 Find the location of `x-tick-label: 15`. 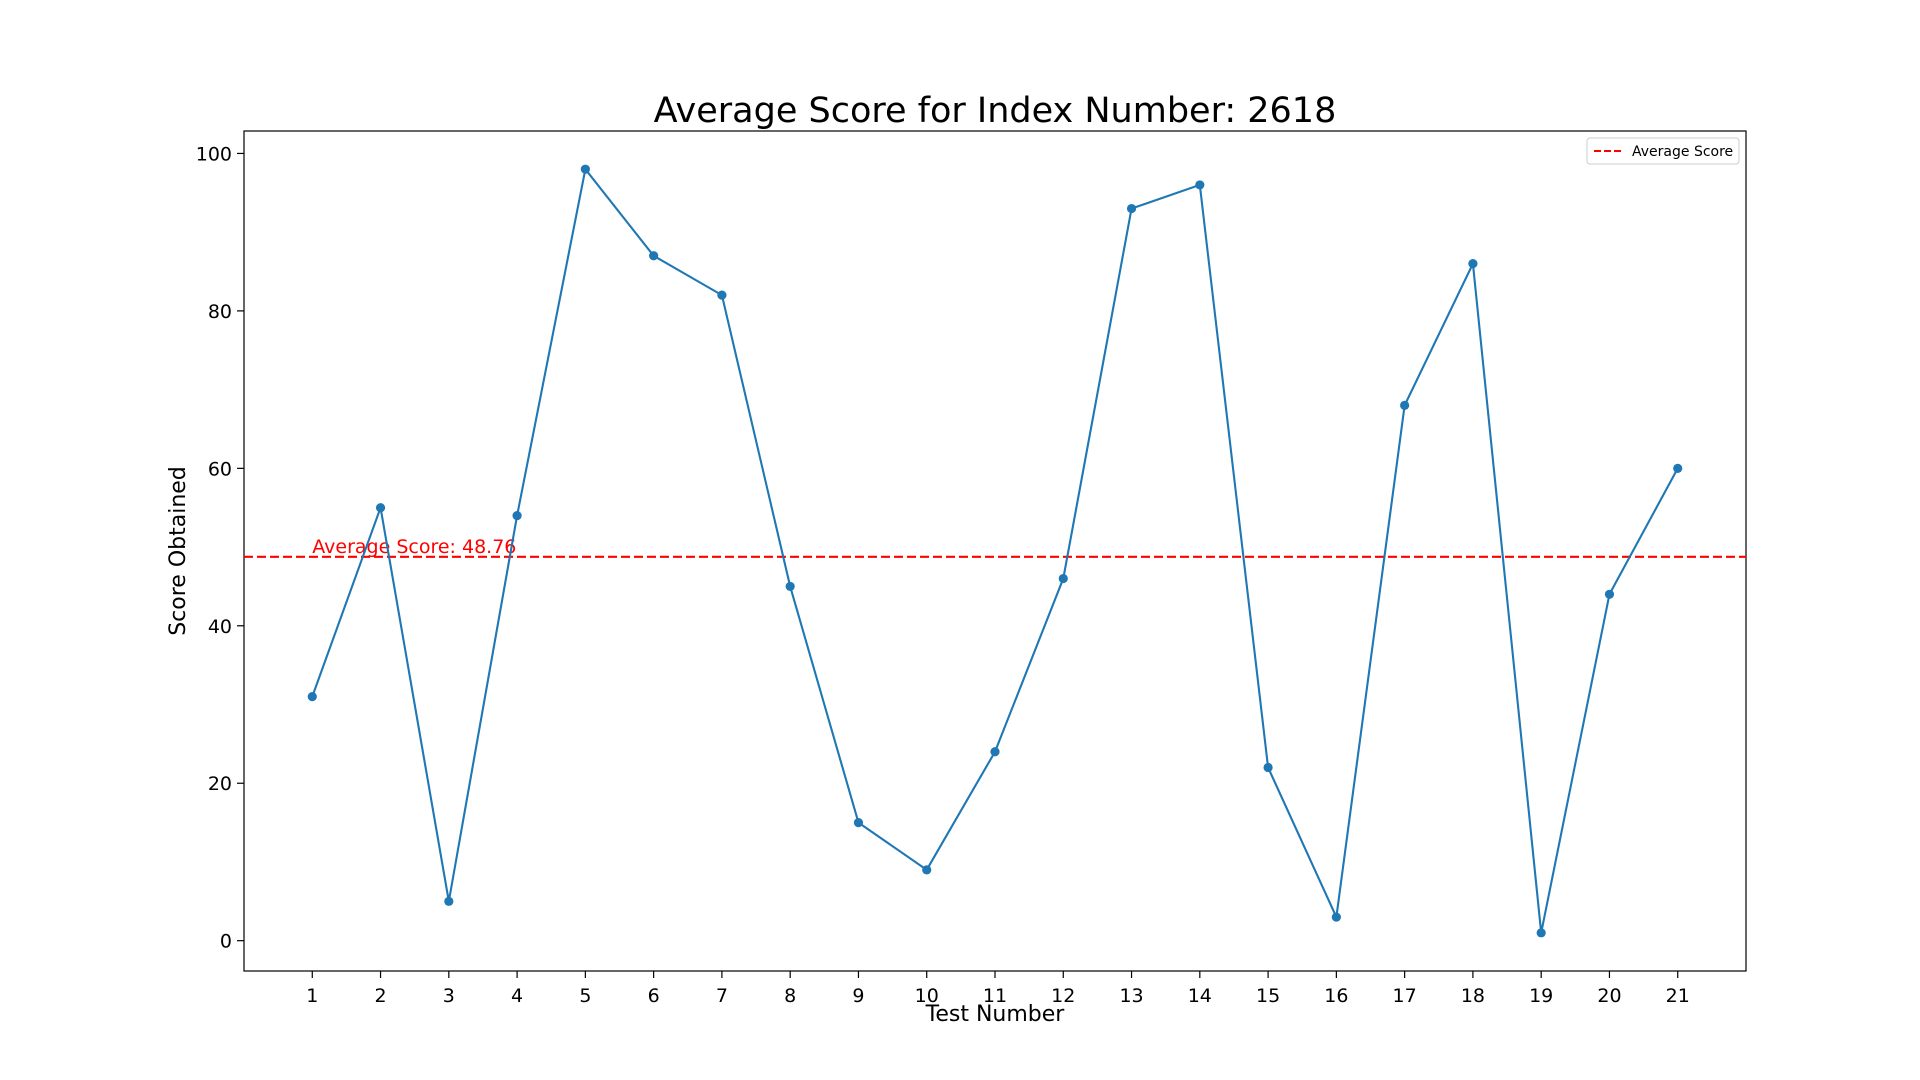

x-tick-label: 15 is located at coordinates (1268, 996).